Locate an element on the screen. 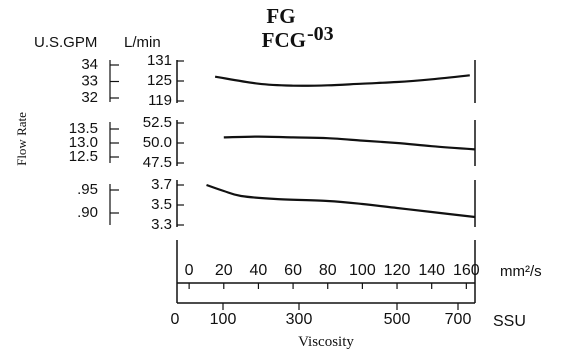 The height and width of the screenshot is (356, 562). panel3-gpm-label: .95 is located at coordinates (87, 189).